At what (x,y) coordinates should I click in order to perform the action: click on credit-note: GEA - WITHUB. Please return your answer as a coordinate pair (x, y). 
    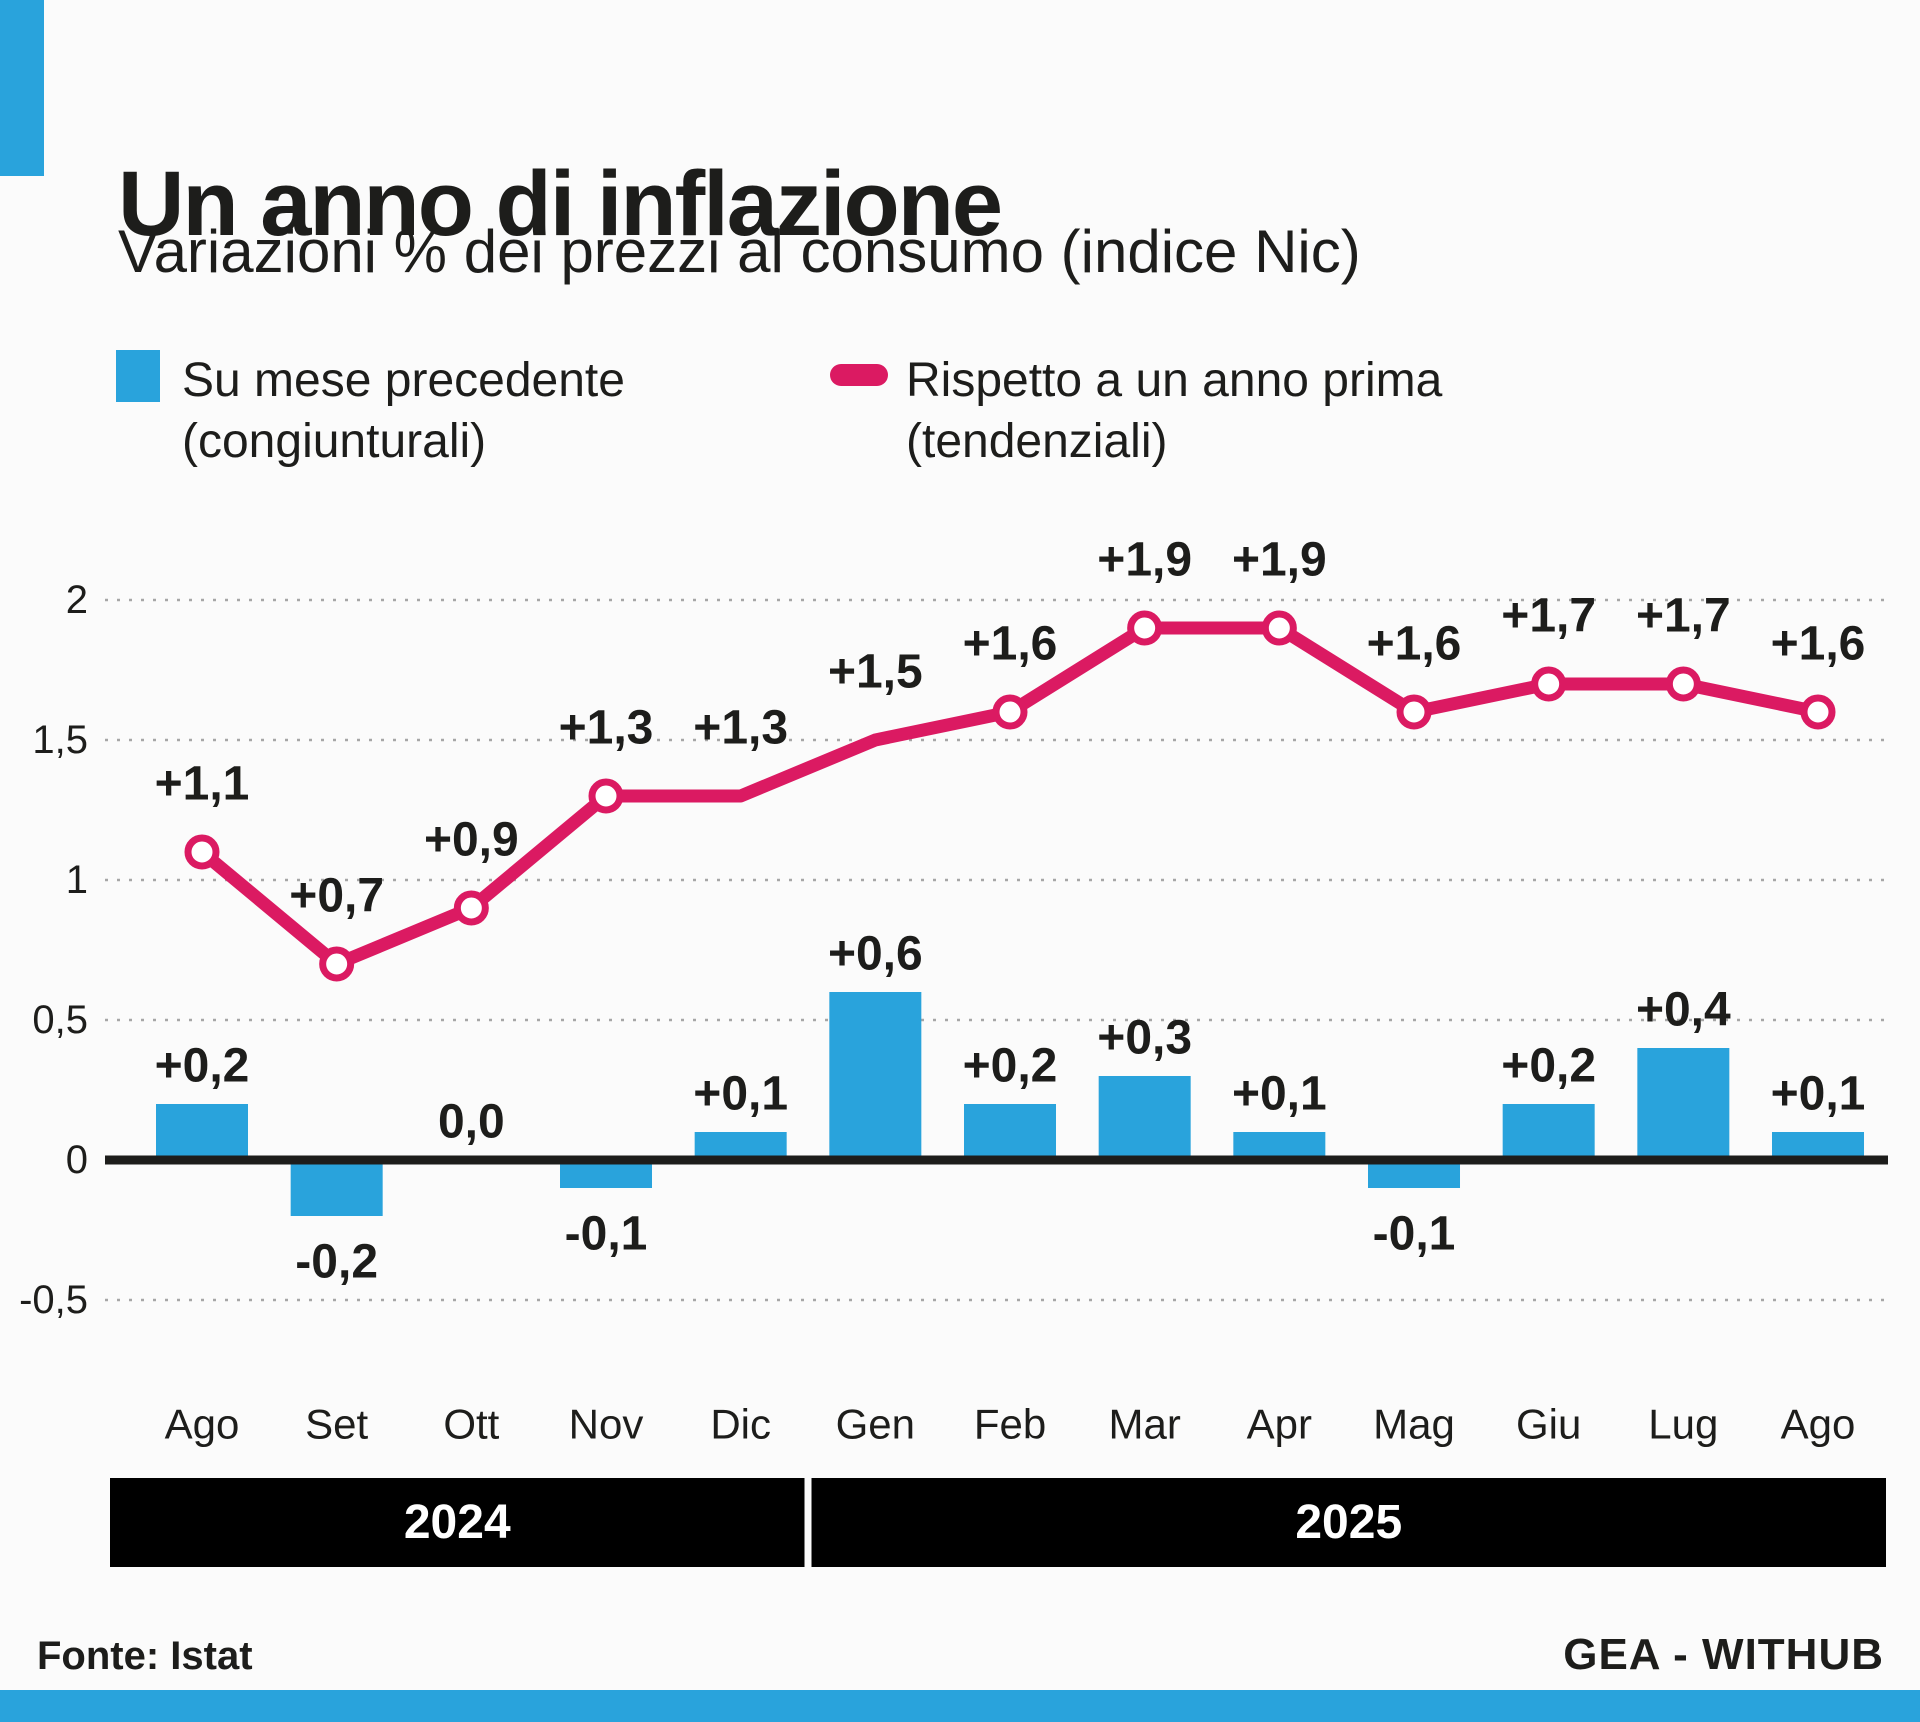
    Looking at the image, I should click on (1723, 1654).